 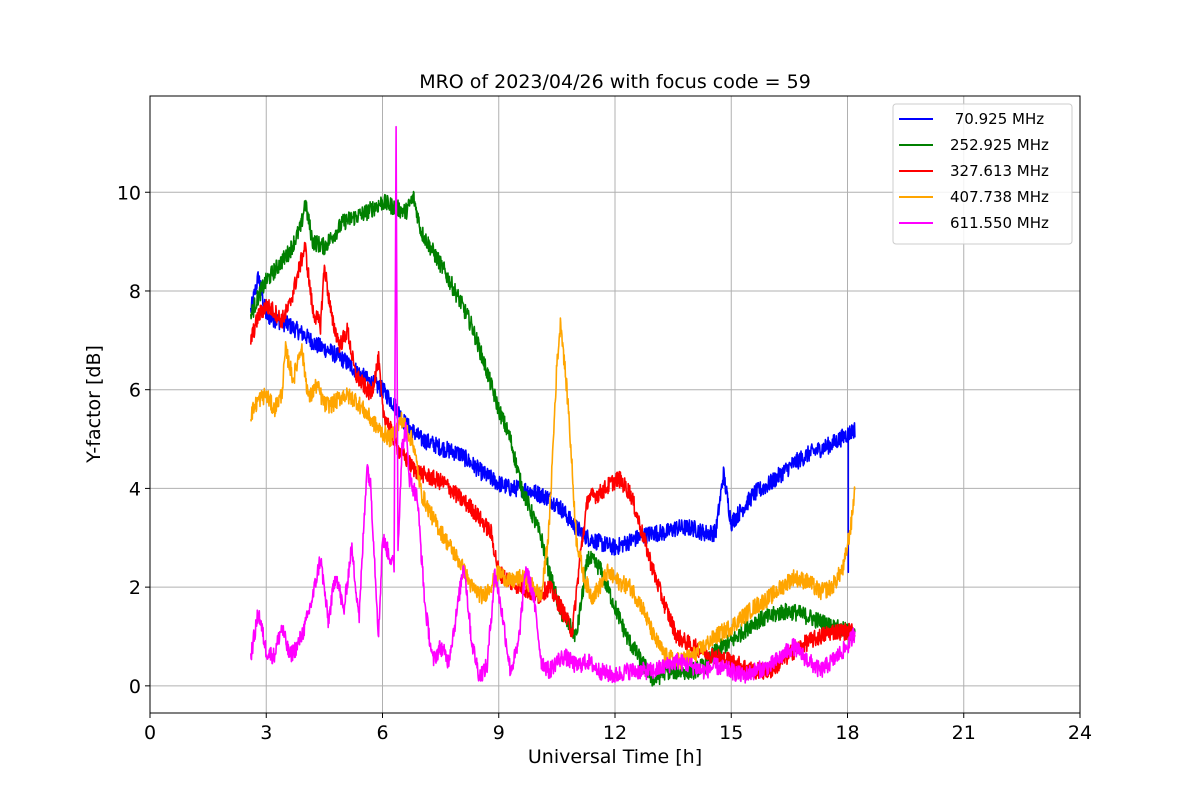 What do you see at coordinates (150, 733) in the screenshot?
I see `x-tick-label: 0` at bounding box center [150, 733].